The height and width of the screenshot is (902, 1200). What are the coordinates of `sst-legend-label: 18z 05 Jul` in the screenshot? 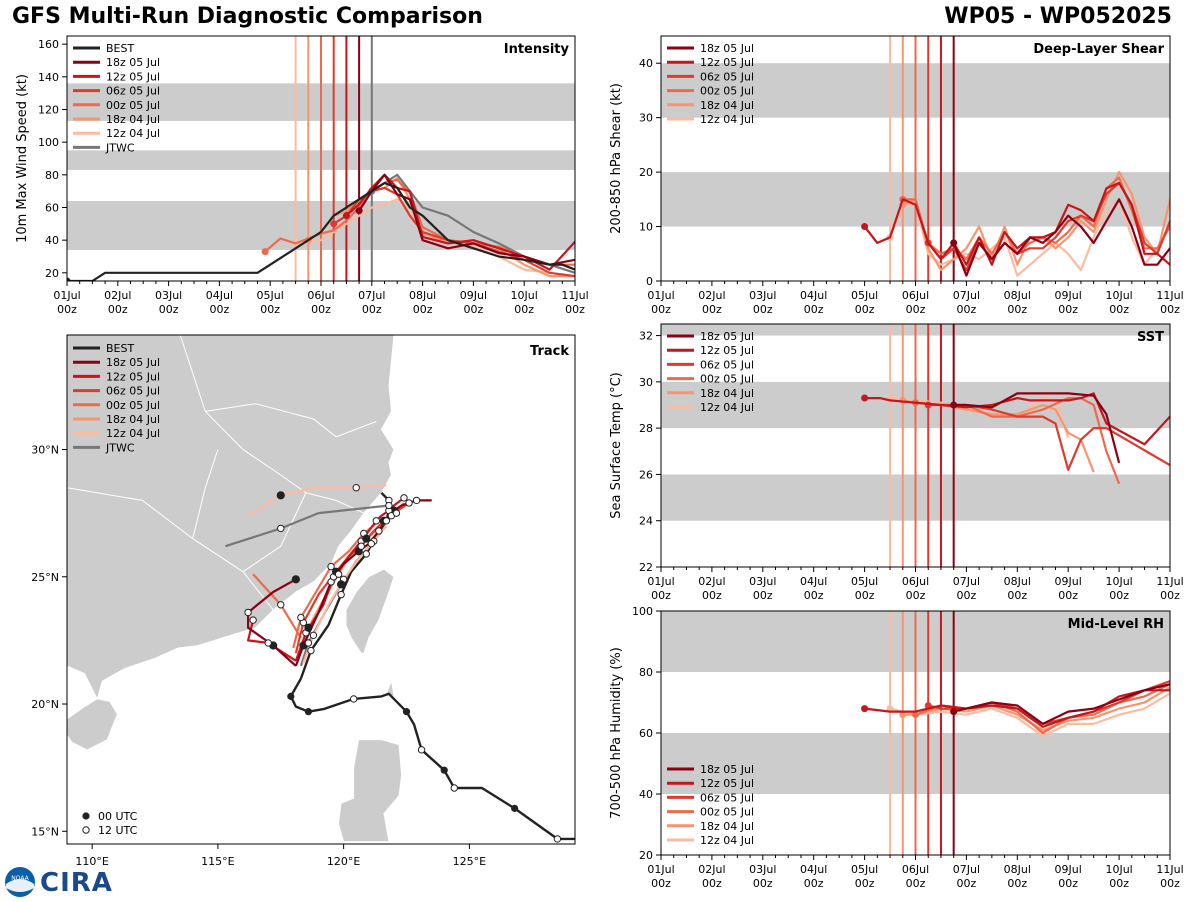 It's located at (727, 336).